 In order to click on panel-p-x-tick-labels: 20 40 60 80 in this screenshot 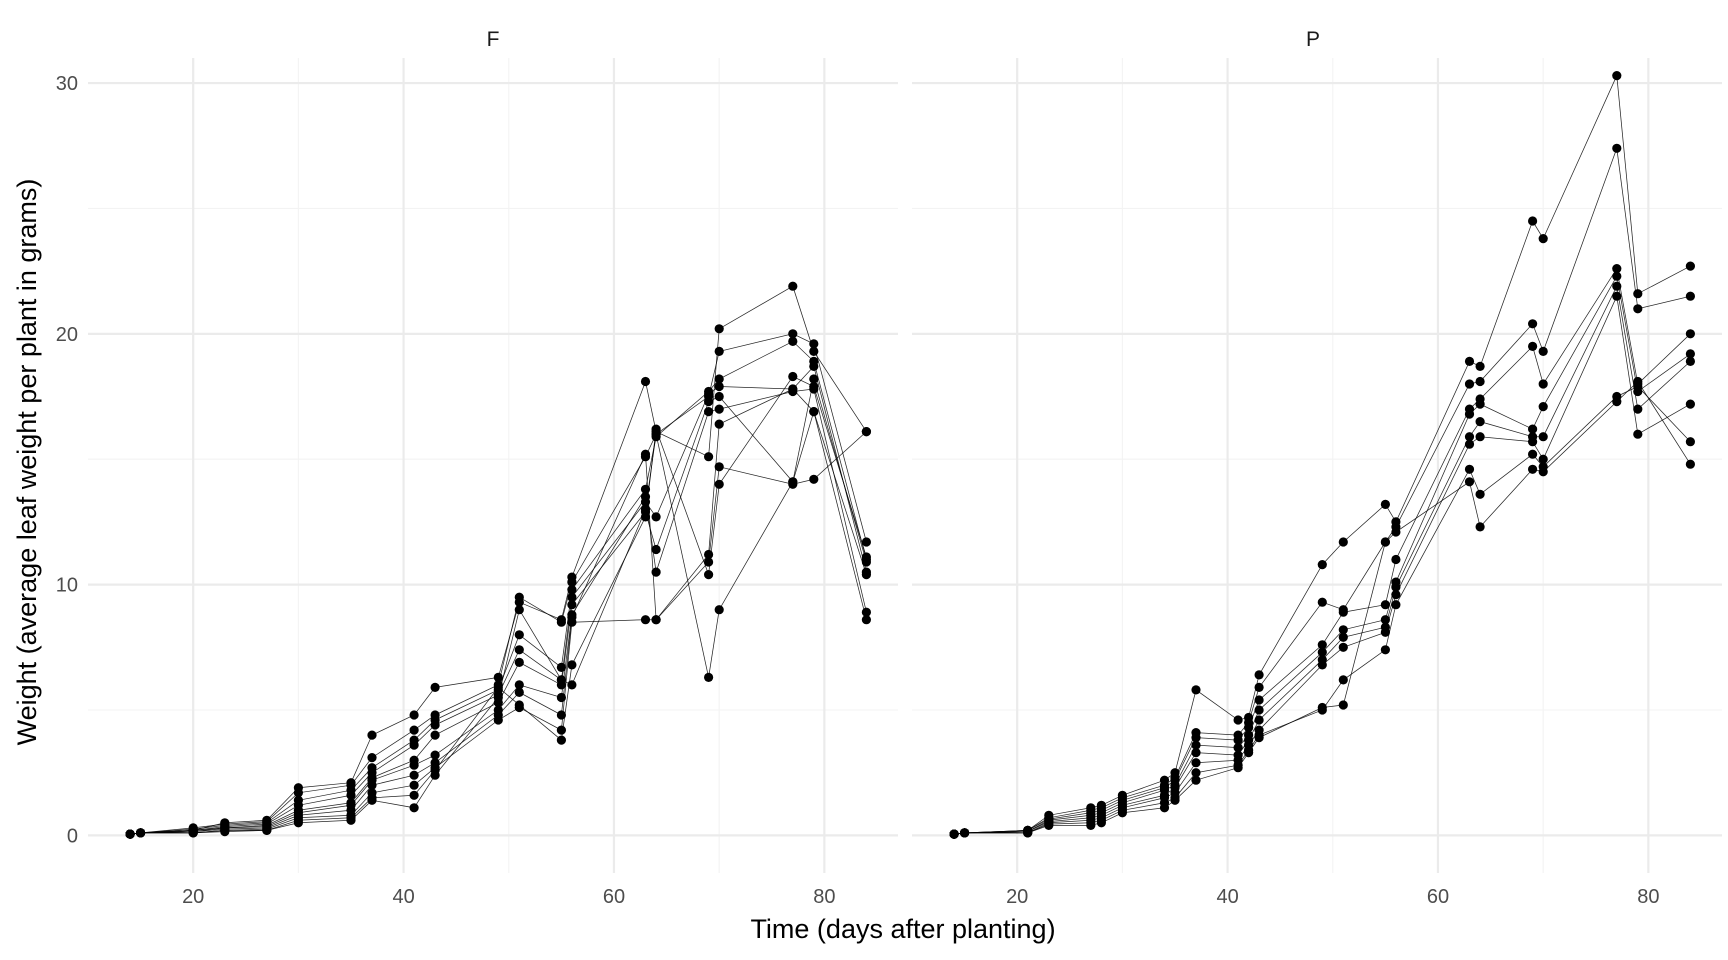, I will do `click(1332, 897)`.